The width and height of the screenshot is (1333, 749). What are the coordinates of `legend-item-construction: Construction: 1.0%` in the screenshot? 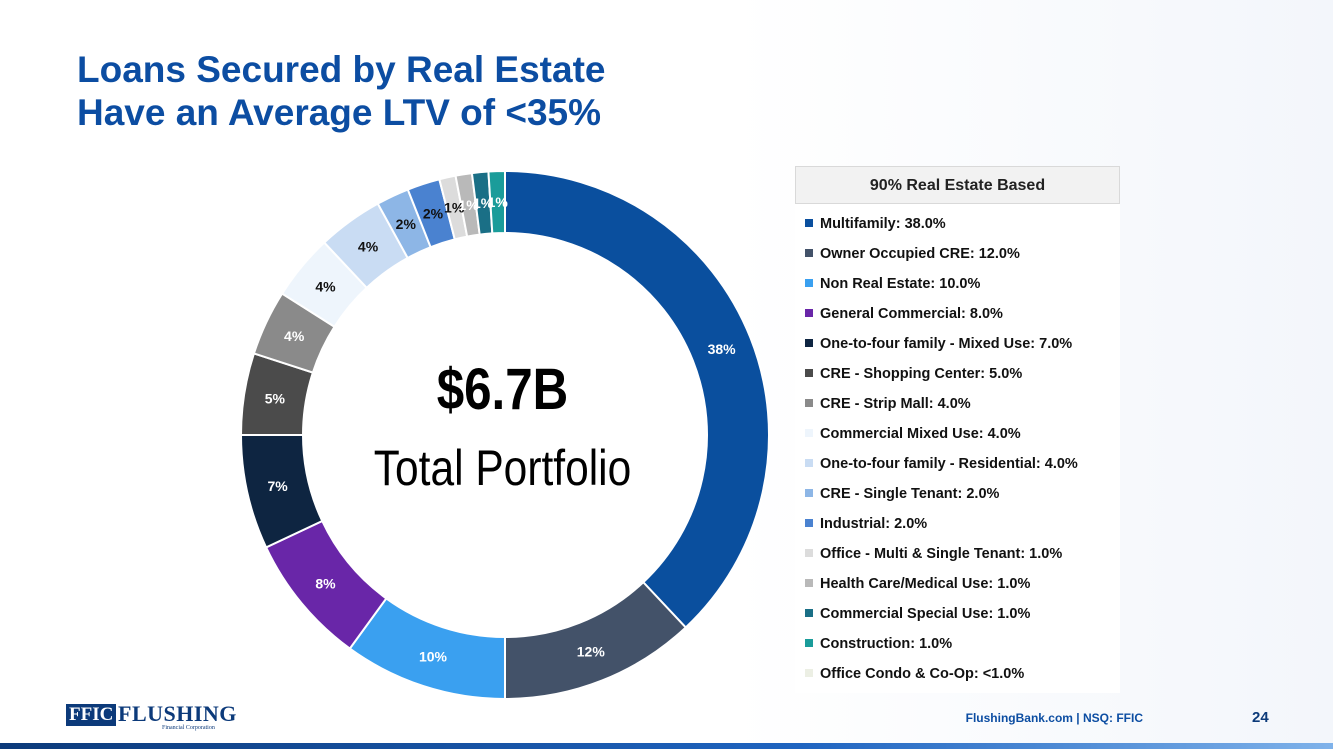 It's located at (878, 644).